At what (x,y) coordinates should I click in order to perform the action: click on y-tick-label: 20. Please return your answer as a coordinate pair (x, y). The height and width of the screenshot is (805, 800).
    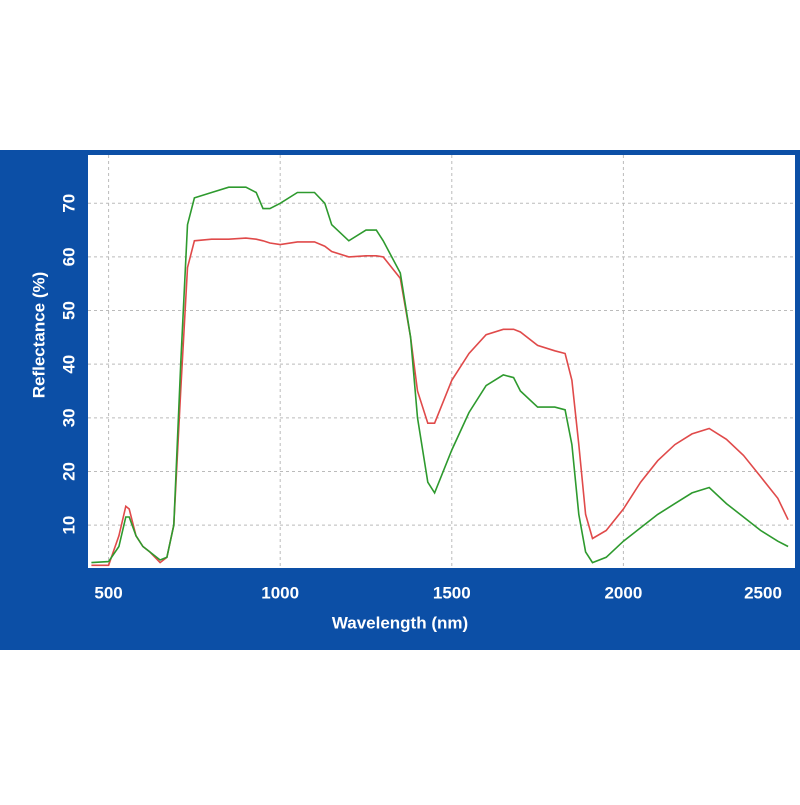
    Looking at the image, I should click on (68, 471).